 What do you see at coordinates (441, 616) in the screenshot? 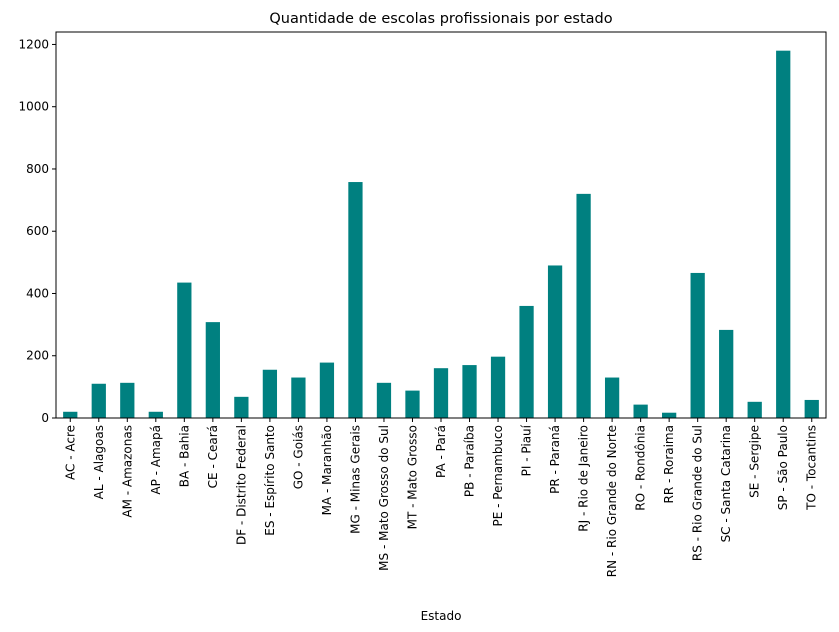
I see `x-axis-label: Estado` at bounding box center [441, 616].